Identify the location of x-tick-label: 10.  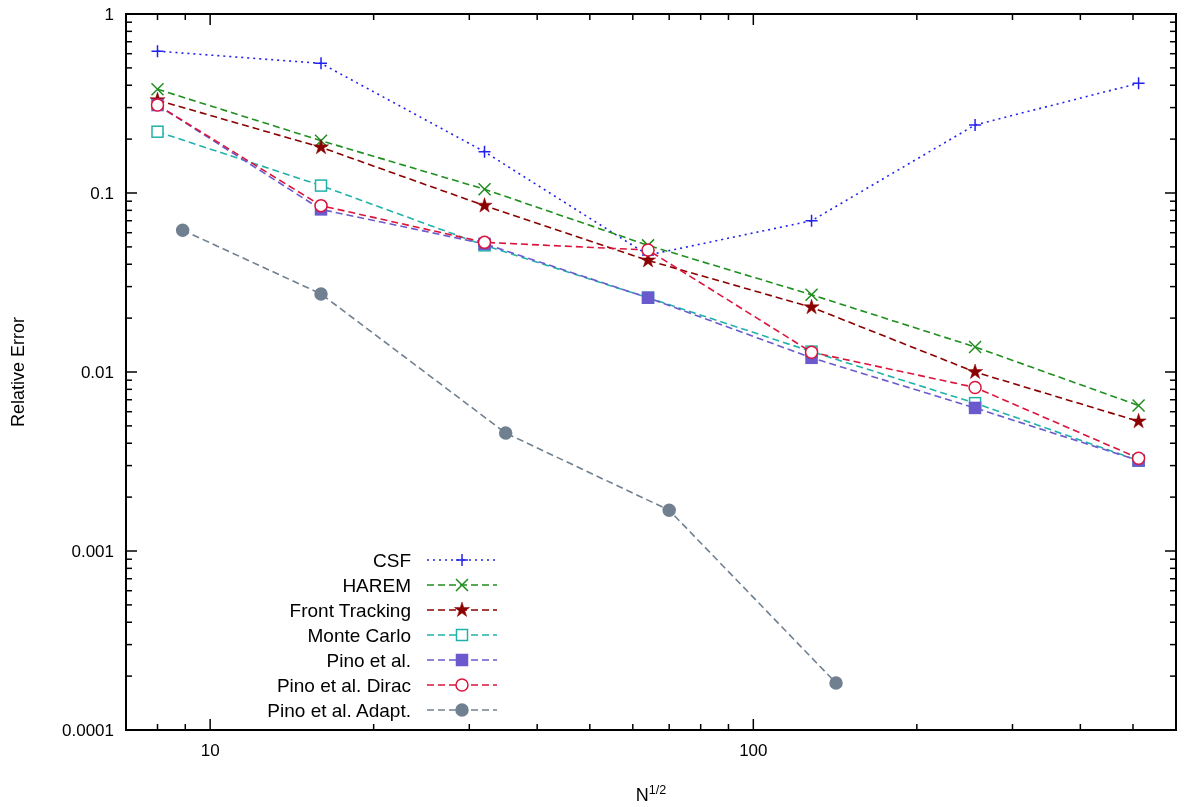
(210, 750).